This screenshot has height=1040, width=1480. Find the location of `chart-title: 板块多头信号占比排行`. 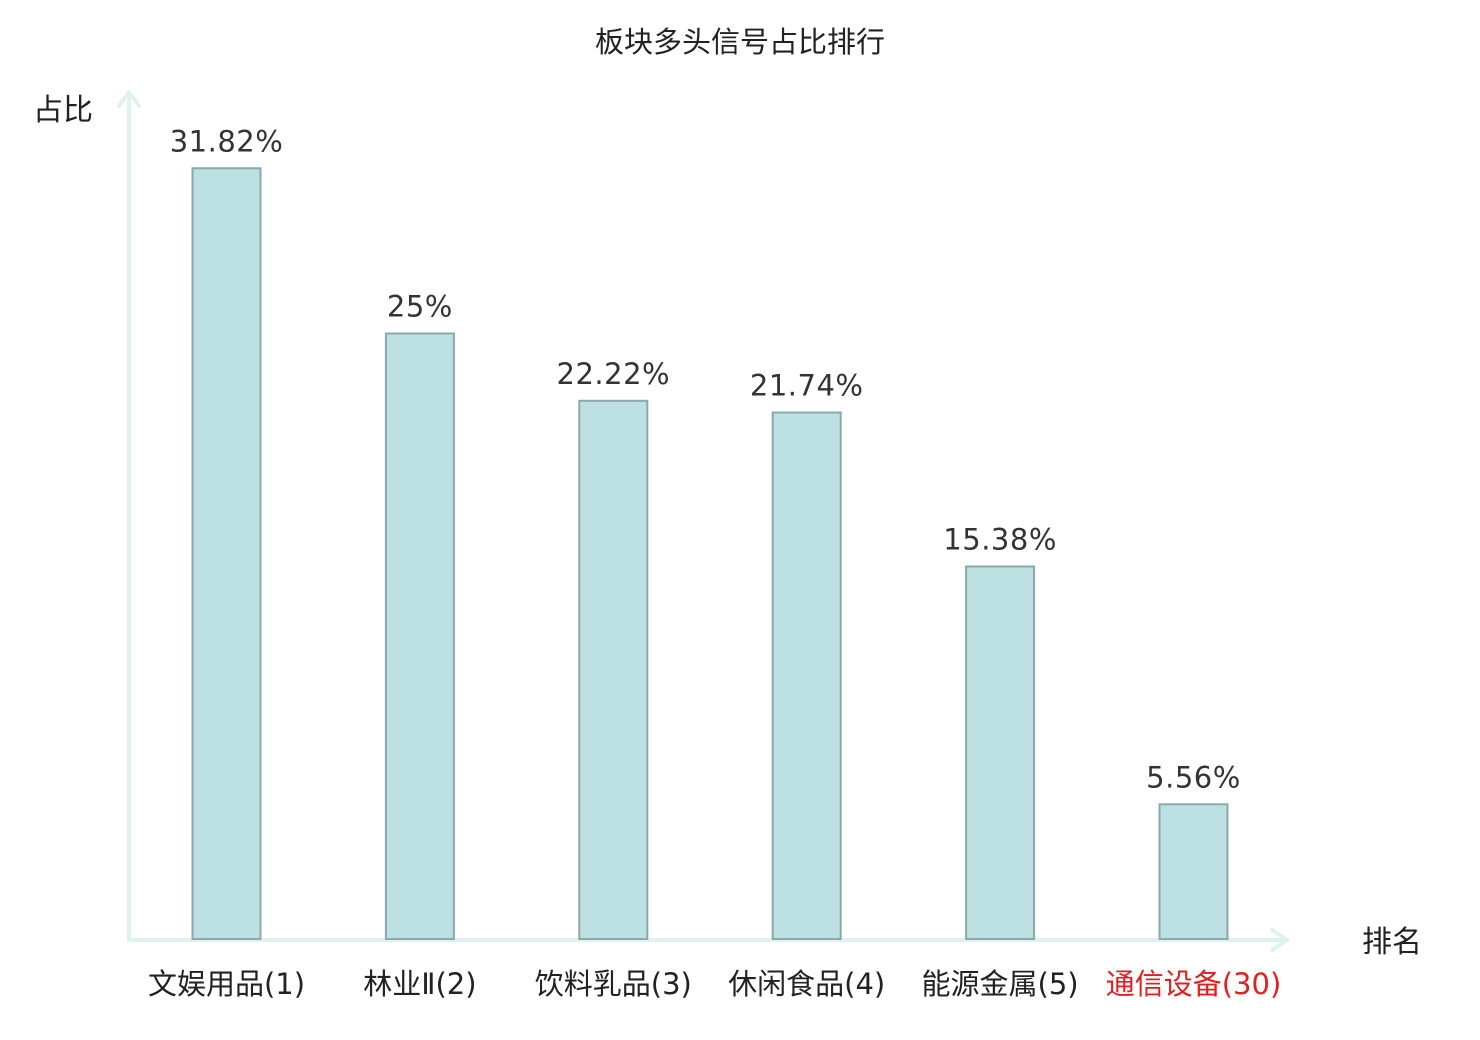

chart-title: 板块多头信号占比排行 is located at coordinates (740, 42).